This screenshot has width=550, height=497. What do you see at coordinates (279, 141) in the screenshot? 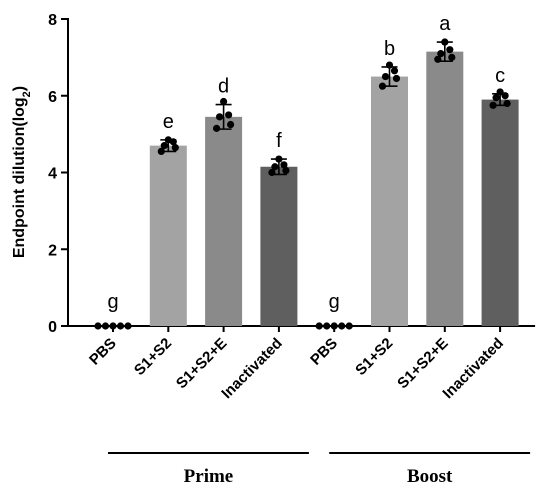
I see `significance-label: f` at bounding box center [279, 141].